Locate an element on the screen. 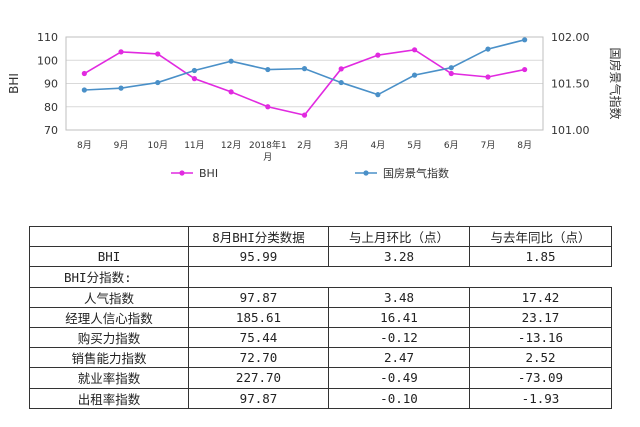 The width and height of the screenshot is (640, 427). table-cell: 出租率指数 is located at coordinates (109, 398).